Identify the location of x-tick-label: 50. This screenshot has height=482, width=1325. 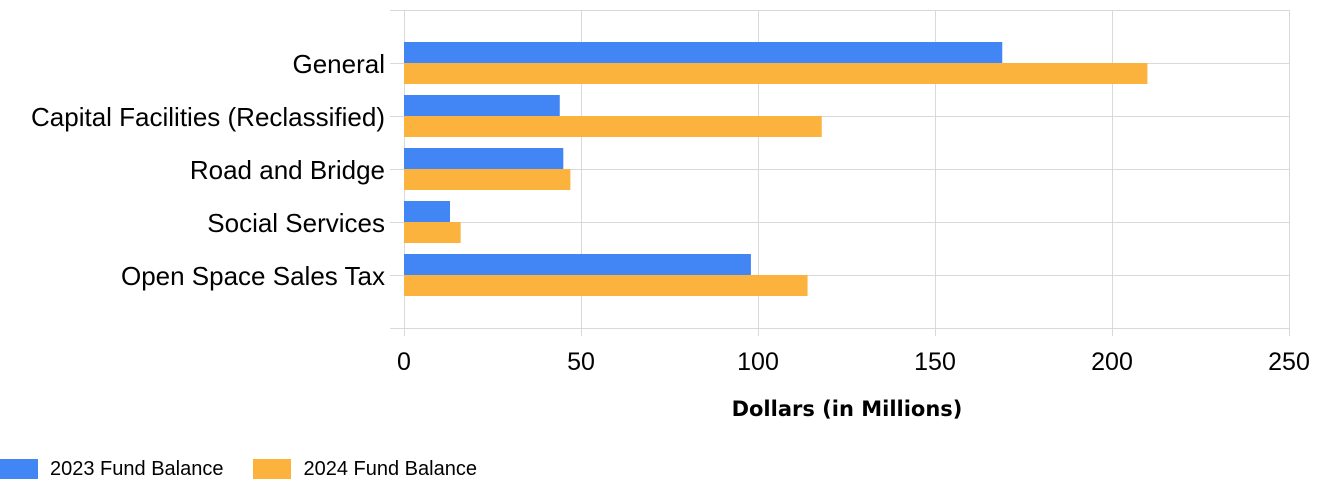
(581, 362).